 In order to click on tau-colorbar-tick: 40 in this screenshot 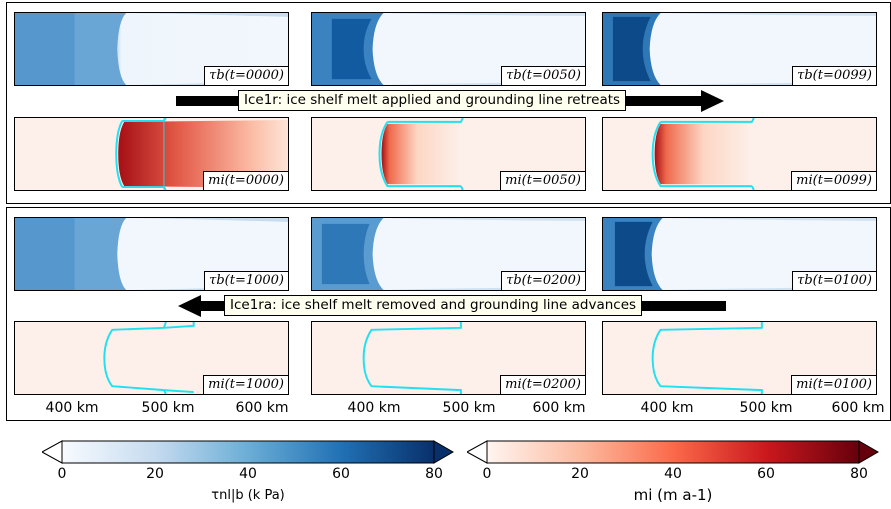, I will do `click(248, 474)`.